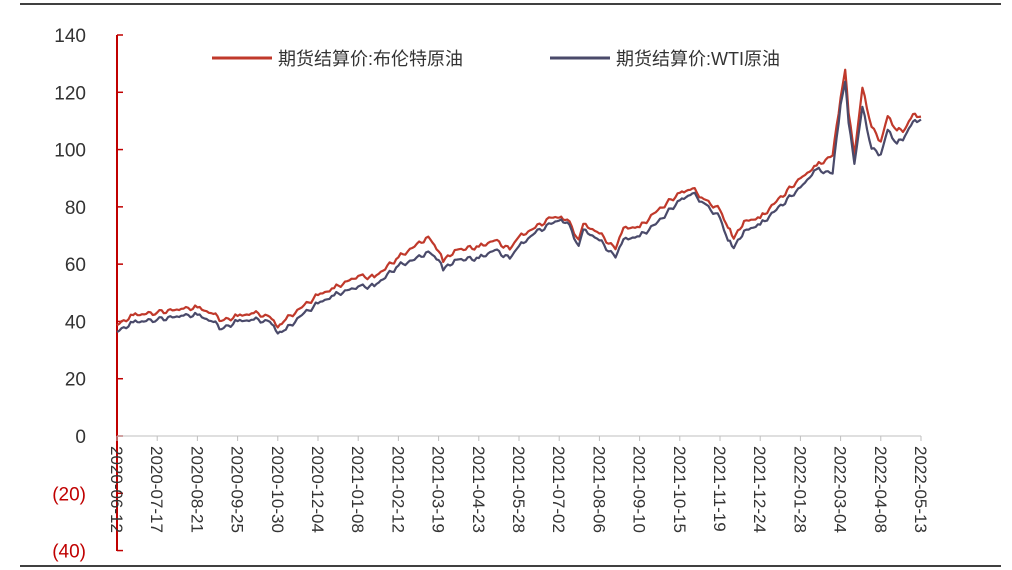 The width and height of the screenshot is (1012, 570). What do you see at coordinates (357, 489) in the screenshot?
I see `x-tick-label: 2021-01-08` at bounding box center [357, 489].